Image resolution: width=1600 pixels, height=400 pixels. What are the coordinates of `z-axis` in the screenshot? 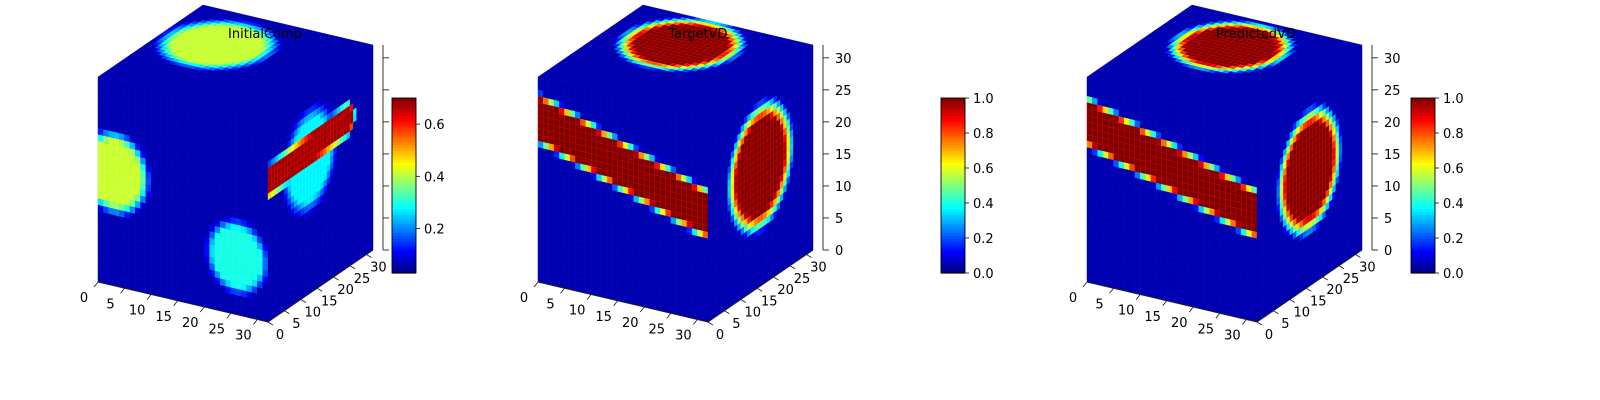 It's located at (385, 148).